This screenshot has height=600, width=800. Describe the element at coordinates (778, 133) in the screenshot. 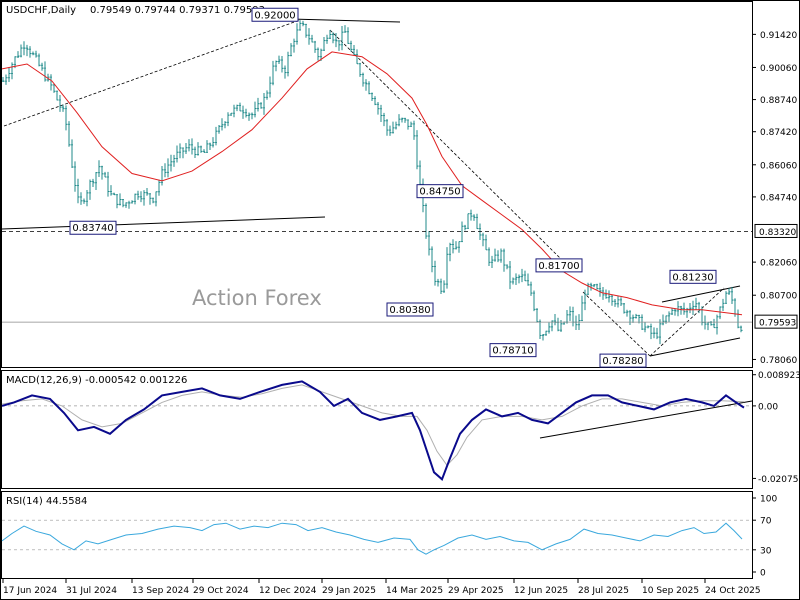

I see `axis-tick-label: 0.87420` at that location.